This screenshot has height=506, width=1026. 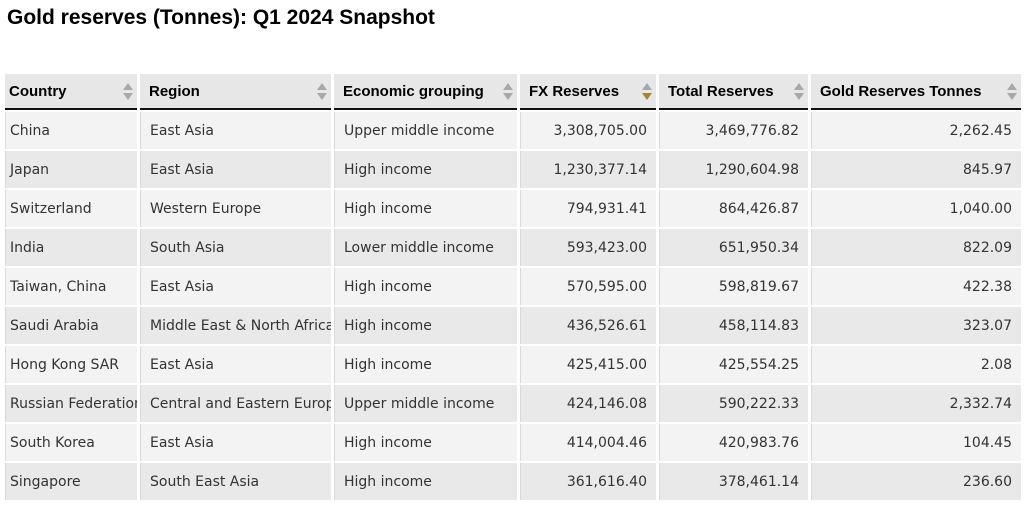 I want to click on cell-fx-reserves: 425,415.00, so click(x=588, y=364).